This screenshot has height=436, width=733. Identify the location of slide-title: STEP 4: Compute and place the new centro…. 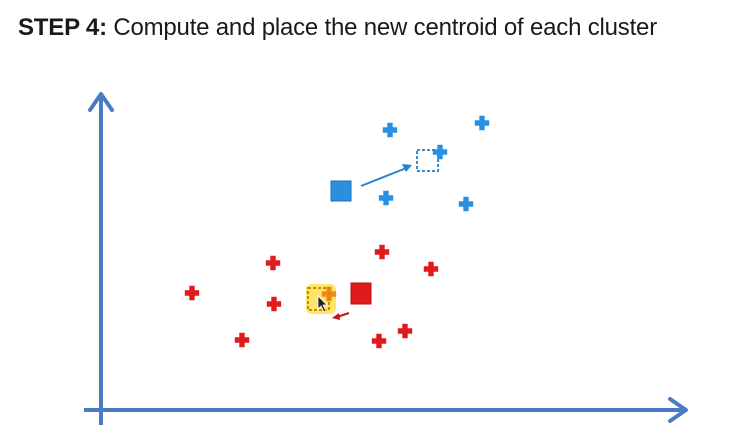
(337, 28).